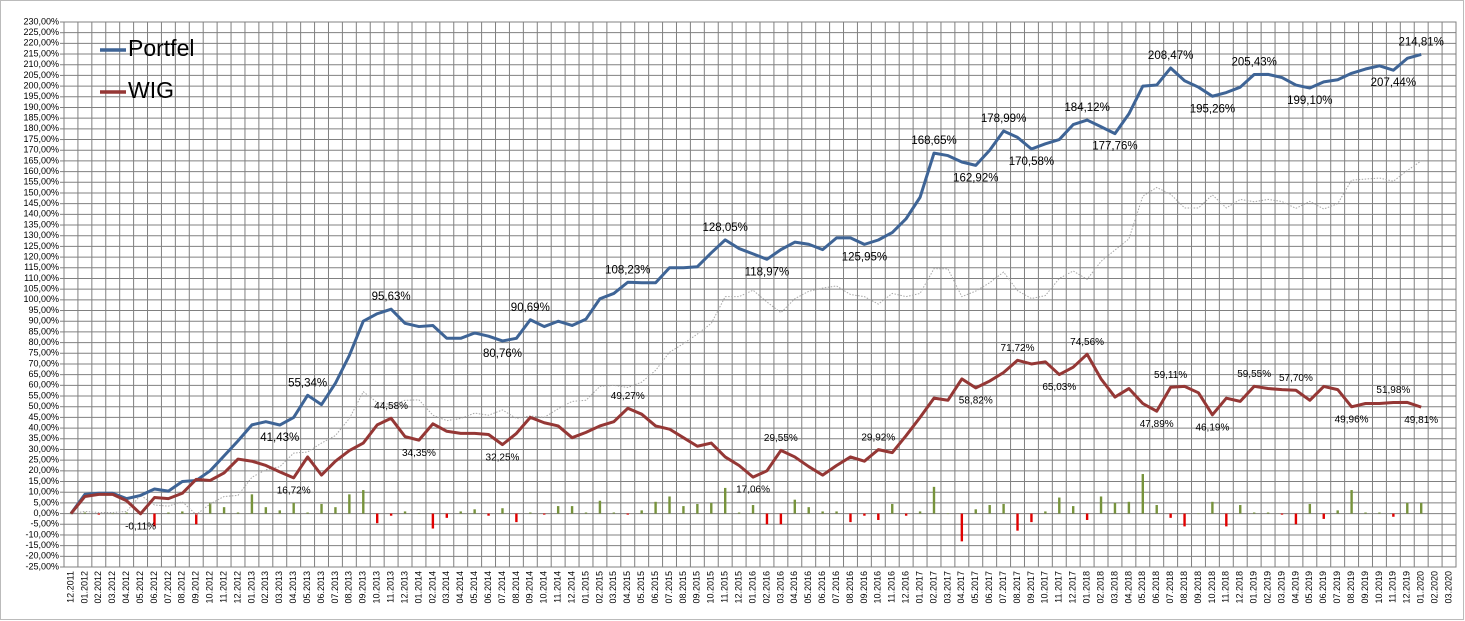 The image size is (1465, 621). What do you see at coordinates (683, 587) in the screenshot?
I see `x-tick-label: 08.2015` at bounding box center [683, 587].